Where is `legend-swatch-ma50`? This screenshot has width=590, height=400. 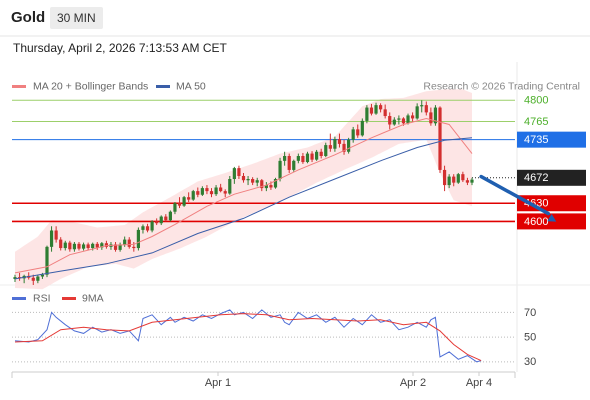 legend-swatch-ma50 is located at coordinates (163, 86).